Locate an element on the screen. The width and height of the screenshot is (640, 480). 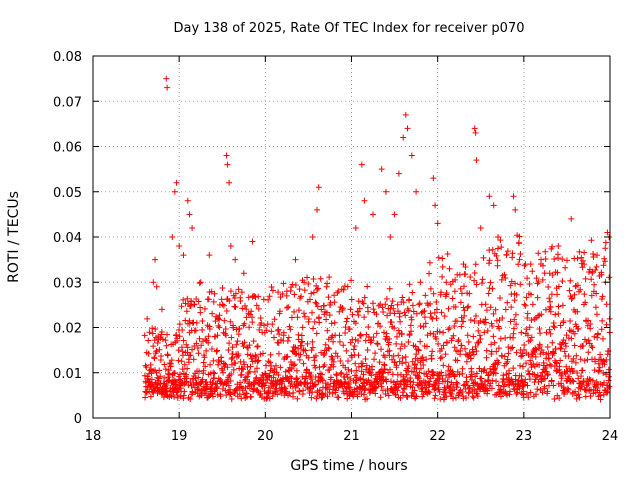
y-tick-label: 0.08 is located at coordinates (67, 57).